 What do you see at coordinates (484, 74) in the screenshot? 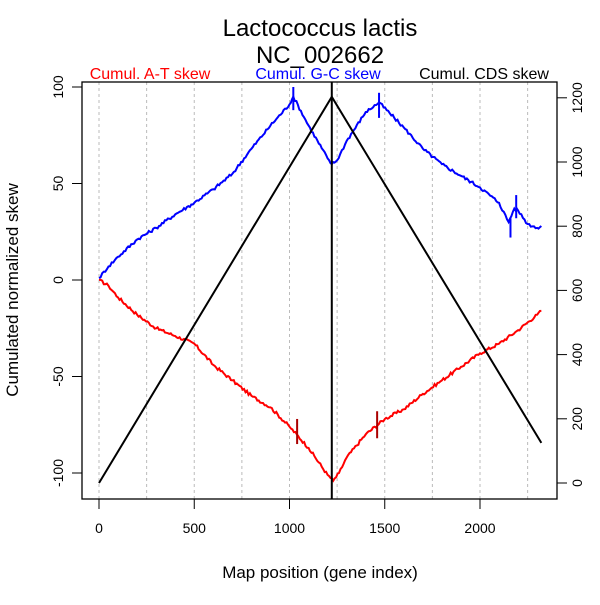
I see `legend-cds: Cumul. CDS skew` at bounding box center [484, 74].